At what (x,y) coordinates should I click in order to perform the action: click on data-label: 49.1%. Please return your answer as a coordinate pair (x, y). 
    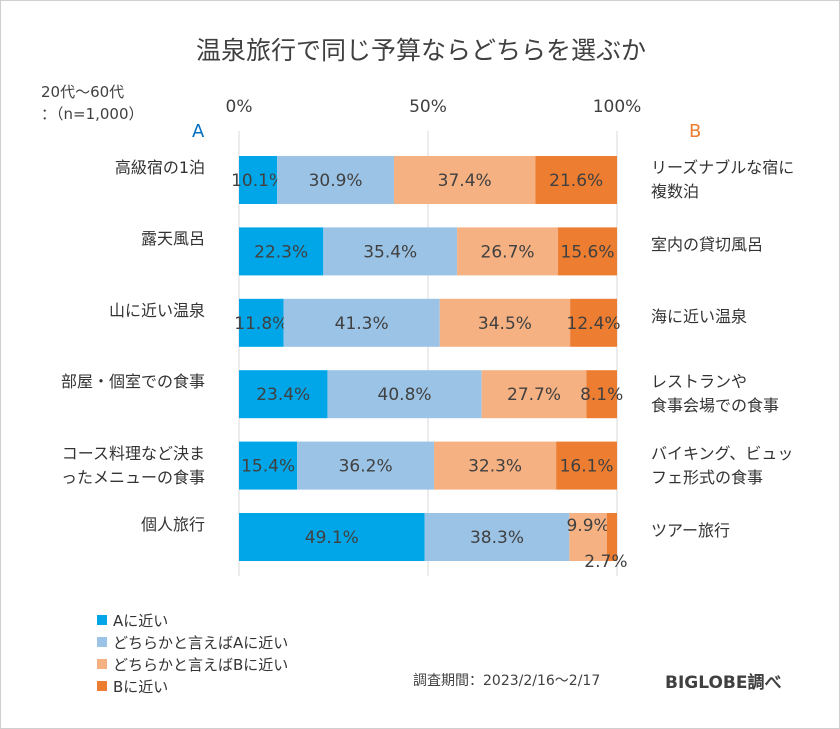
    Looking at the image, I should click on (332, 538).